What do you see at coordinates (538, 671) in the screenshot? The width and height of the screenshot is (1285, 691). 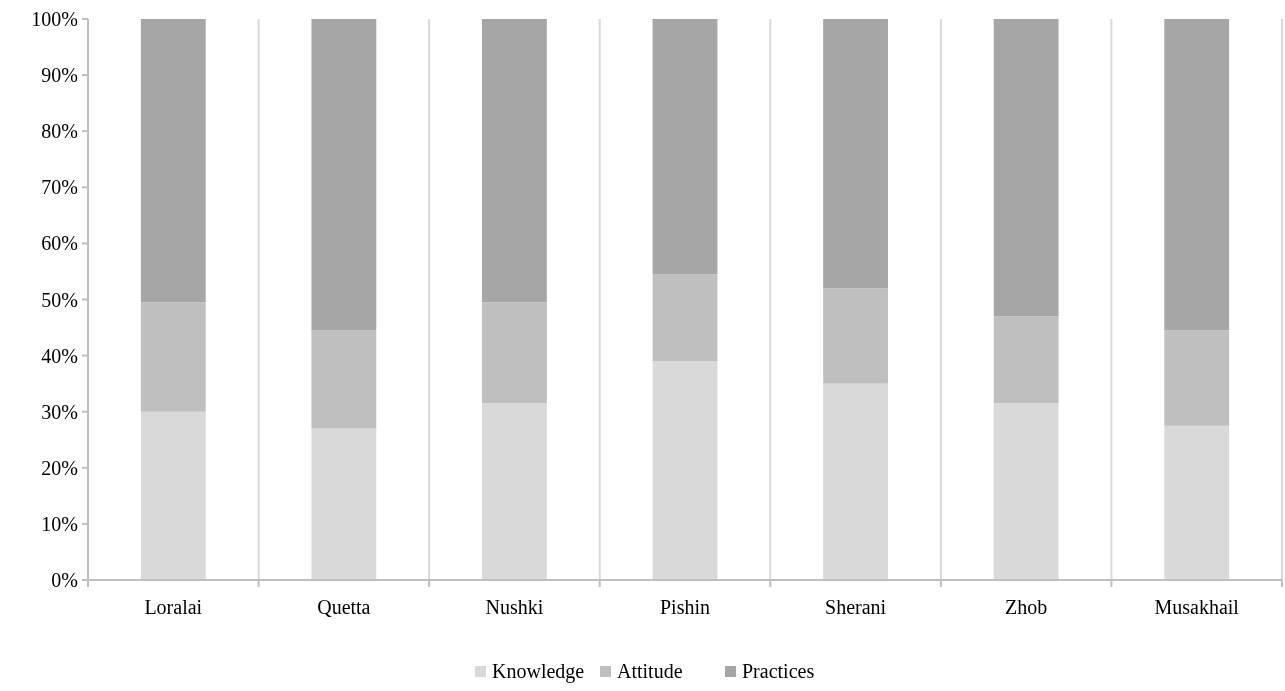 I see `legend-label: Knowledge` at bounding box center [538, 671].